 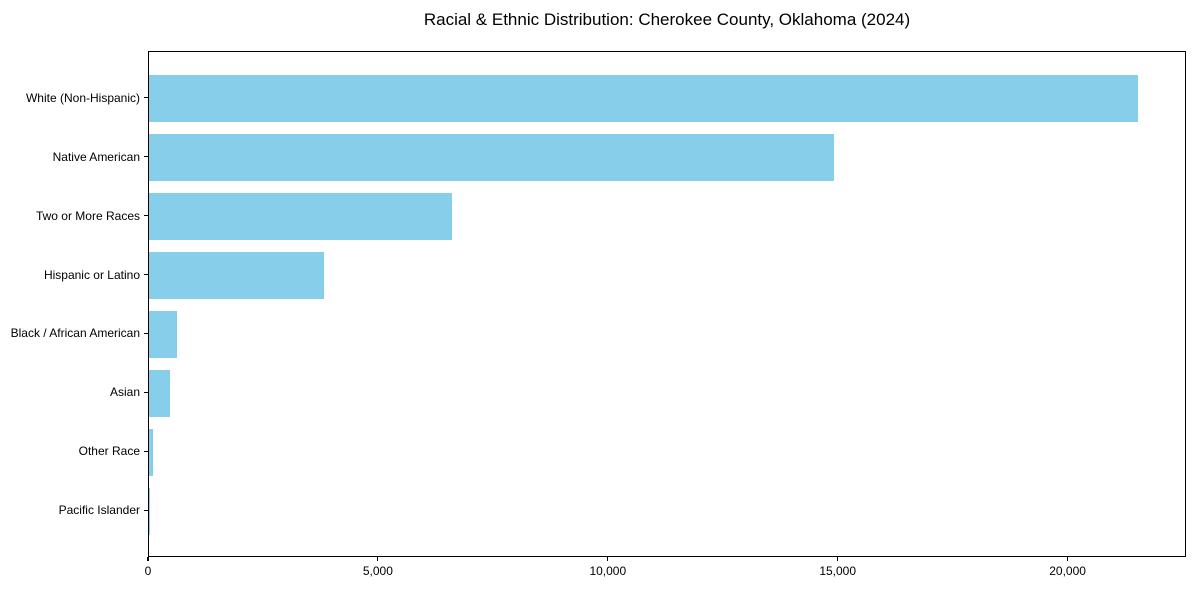 I want to click on y-tick-label: Native American, so click(x=96, y=156).